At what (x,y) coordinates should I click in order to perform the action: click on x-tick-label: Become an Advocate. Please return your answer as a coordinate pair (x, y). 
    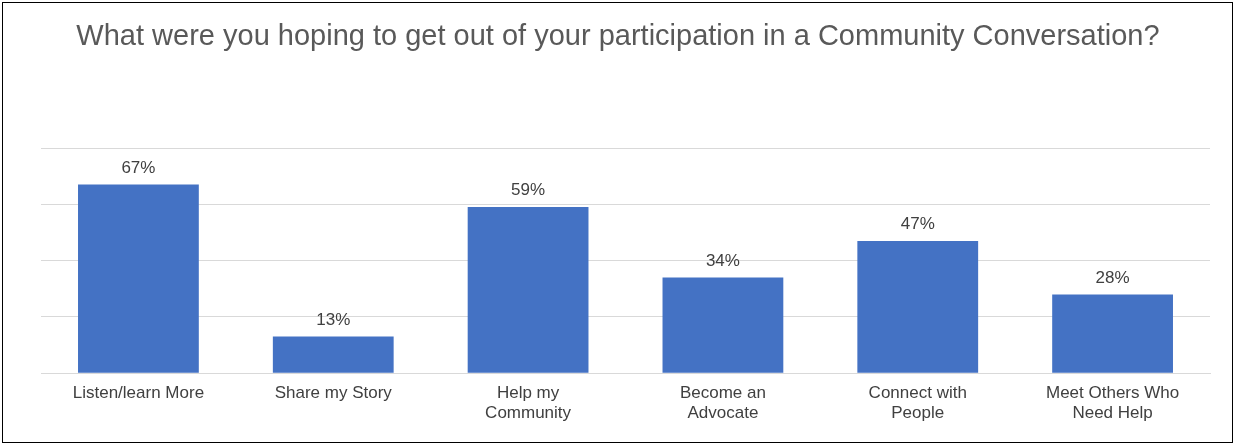
    Looking at the image, I should click on (722, 403).